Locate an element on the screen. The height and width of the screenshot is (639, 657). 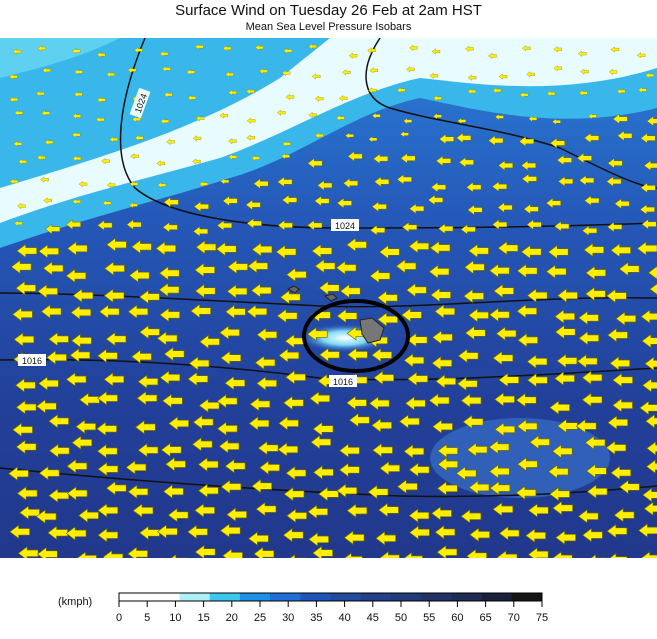
colorbar-unit: (kmph) is located at coordinates (75, 602).